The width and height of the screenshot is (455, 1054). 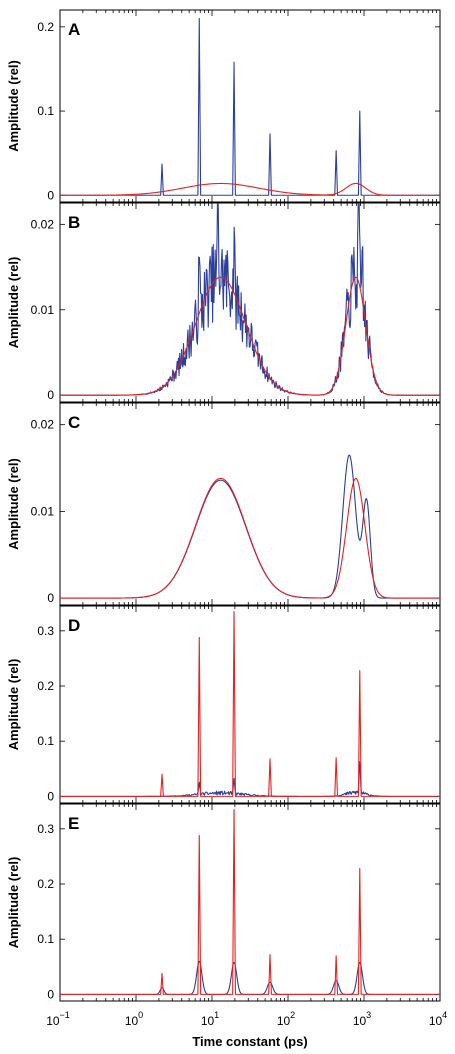 What do you see at coordinates (58, 1019) in the screenshot?
I see `x-tick-label: 10⁻¹` at bounding box center [58, 1019].